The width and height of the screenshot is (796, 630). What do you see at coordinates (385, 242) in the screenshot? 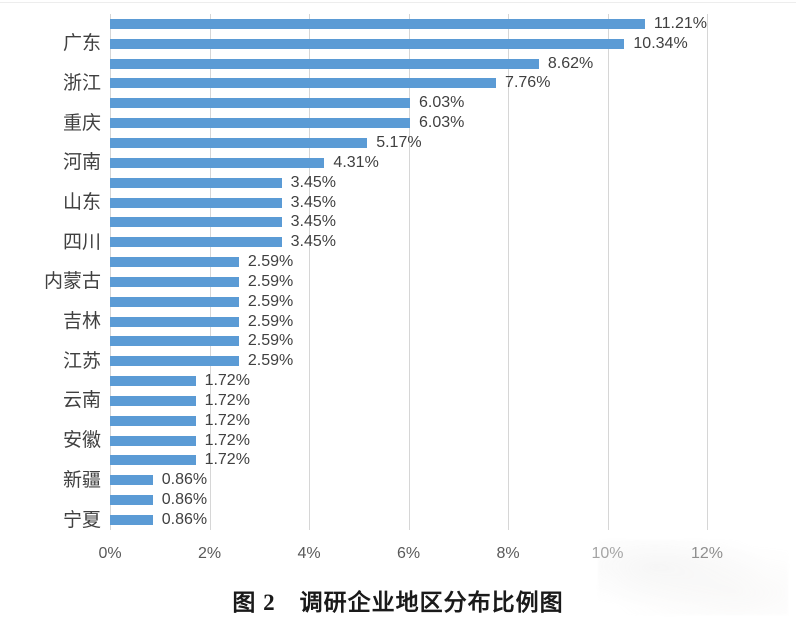
I see `bar-row: 四川 3.45%` at bounding box center [385, 242].